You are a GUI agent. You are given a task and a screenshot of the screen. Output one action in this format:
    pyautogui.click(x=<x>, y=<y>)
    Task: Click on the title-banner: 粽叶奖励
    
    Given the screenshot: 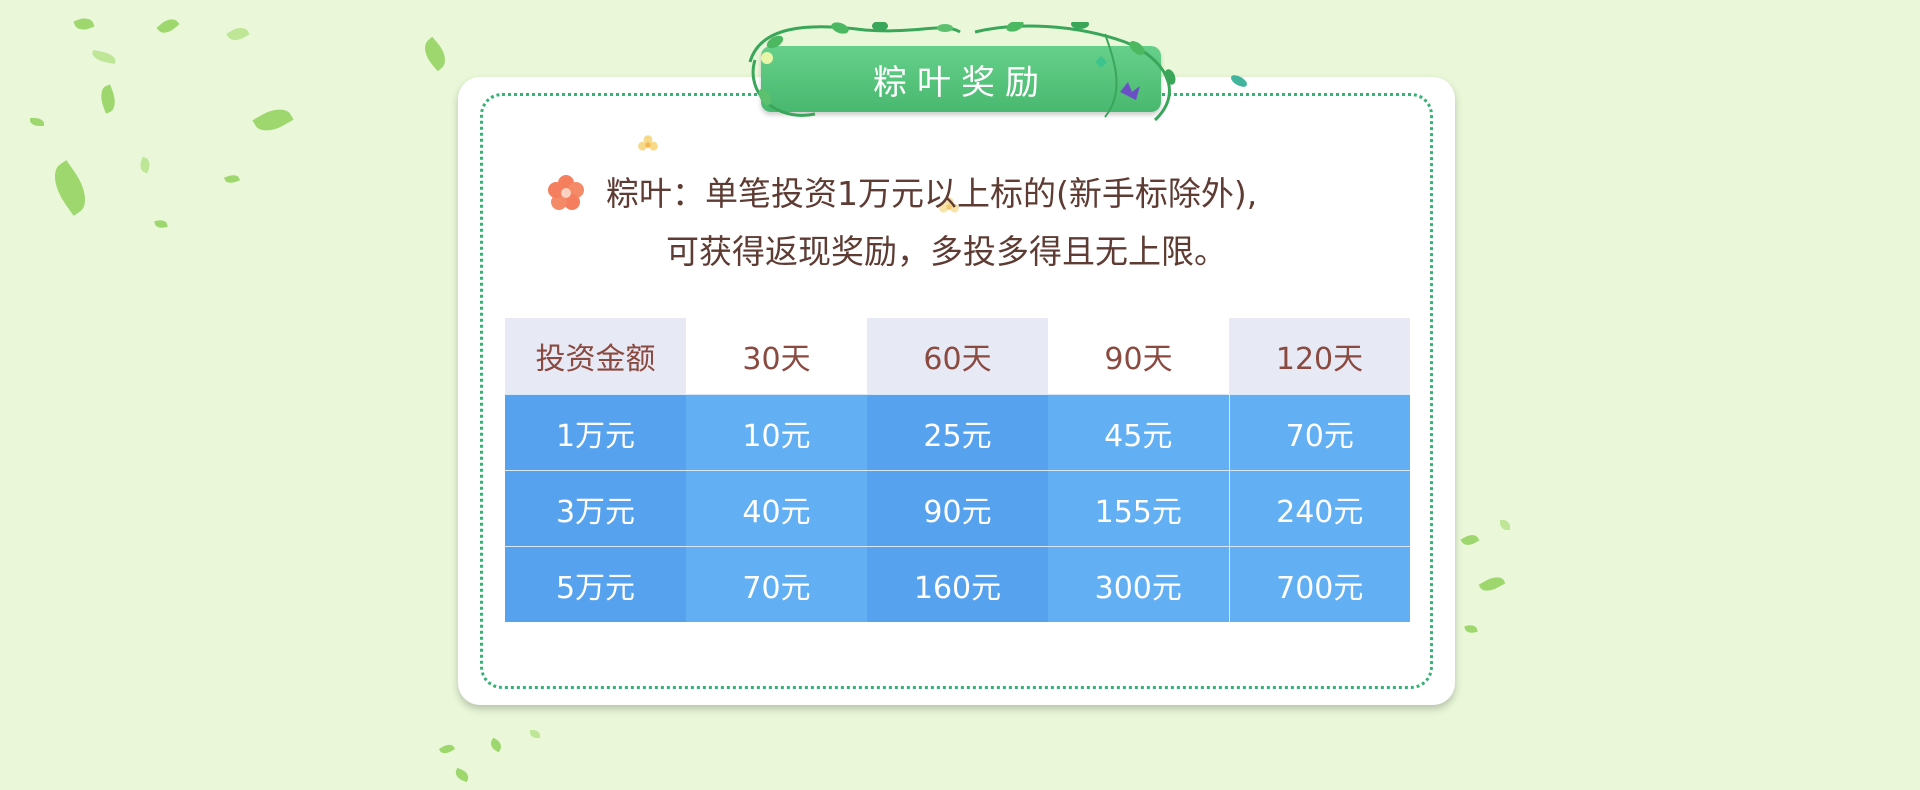 What is the action you would take?
    pyautogui.click(x=961, y=79)
    